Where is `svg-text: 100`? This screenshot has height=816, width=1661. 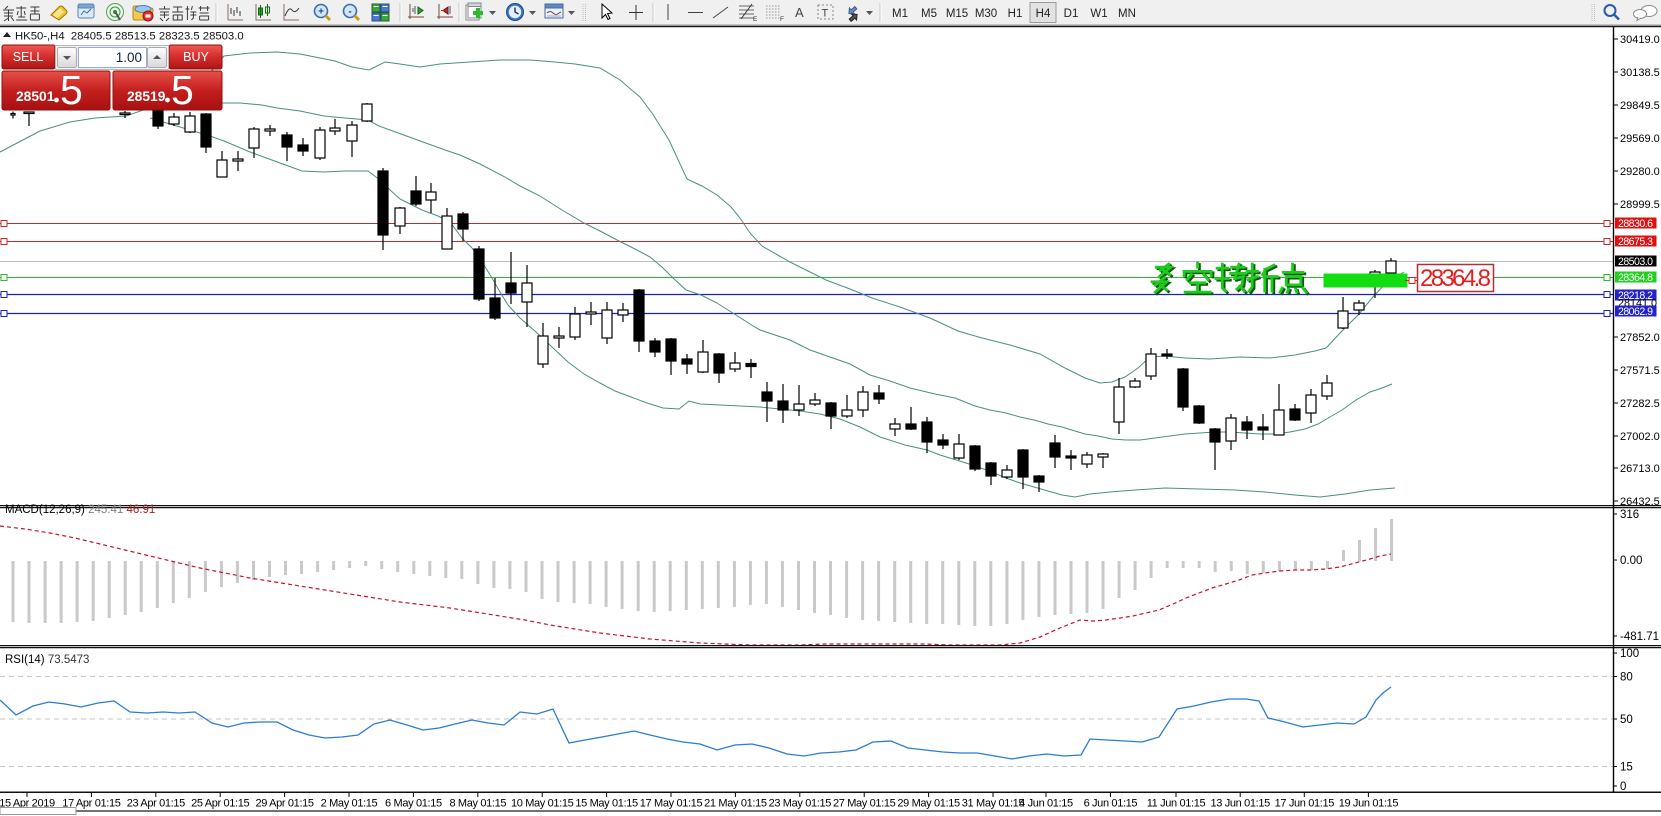 svg-text: 100 is located at coordinates (1629, 654).